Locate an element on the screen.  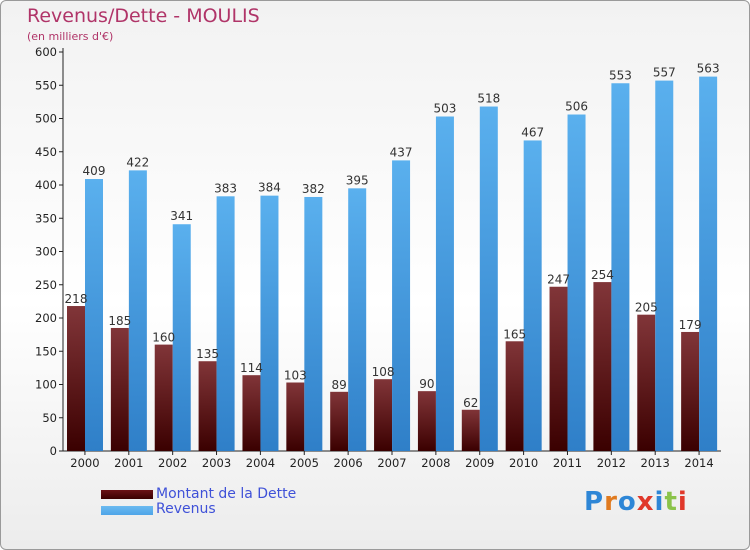
data-label-revenus: 518 is located at coordinates (488, 99).